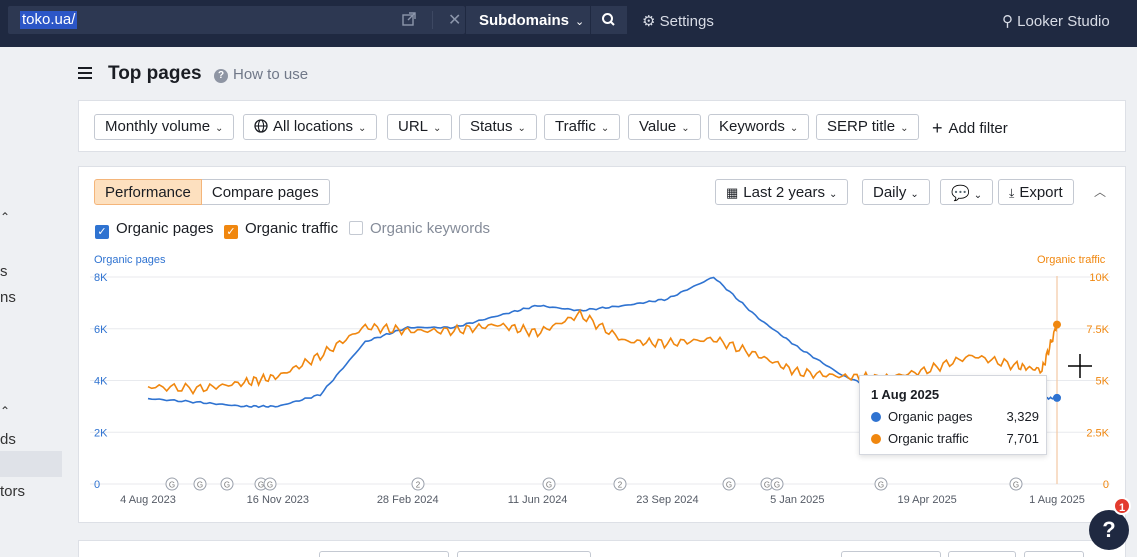  What do you see at coordinates (667, 500) in the screenshot?
I see `x-tick-label: 23 Sep 2024` at bounding box center [667, 500].